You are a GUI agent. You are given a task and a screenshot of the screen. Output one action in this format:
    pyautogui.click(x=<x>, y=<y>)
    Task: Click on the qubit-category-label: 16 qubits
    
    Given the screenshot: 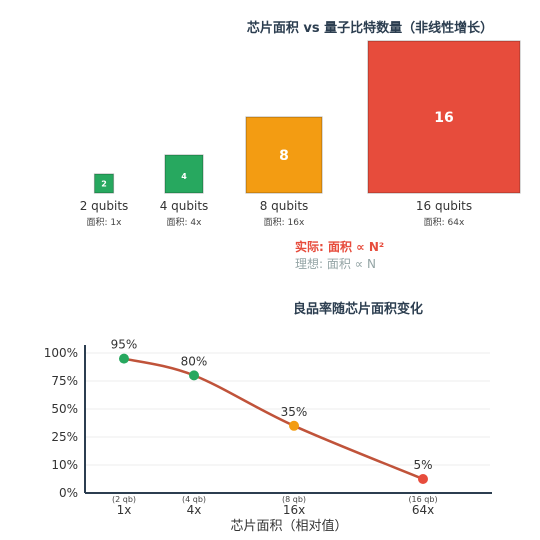 What is the action you would take?
    pyautogui.click(x=444, y=206)
    